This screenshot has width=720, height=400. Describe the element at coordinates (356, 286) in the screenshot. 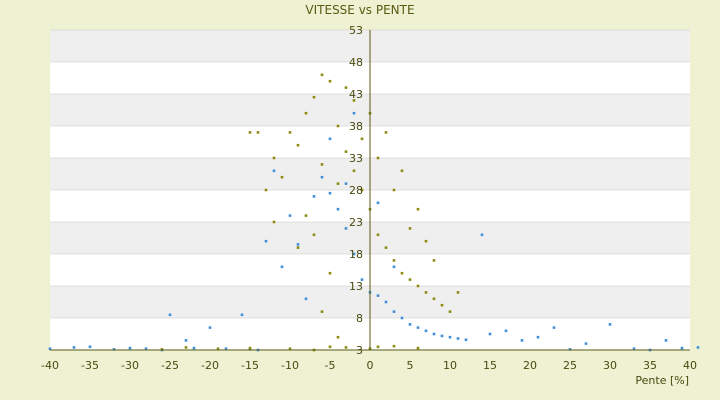

I see `y-tick-label: 13` at that location.